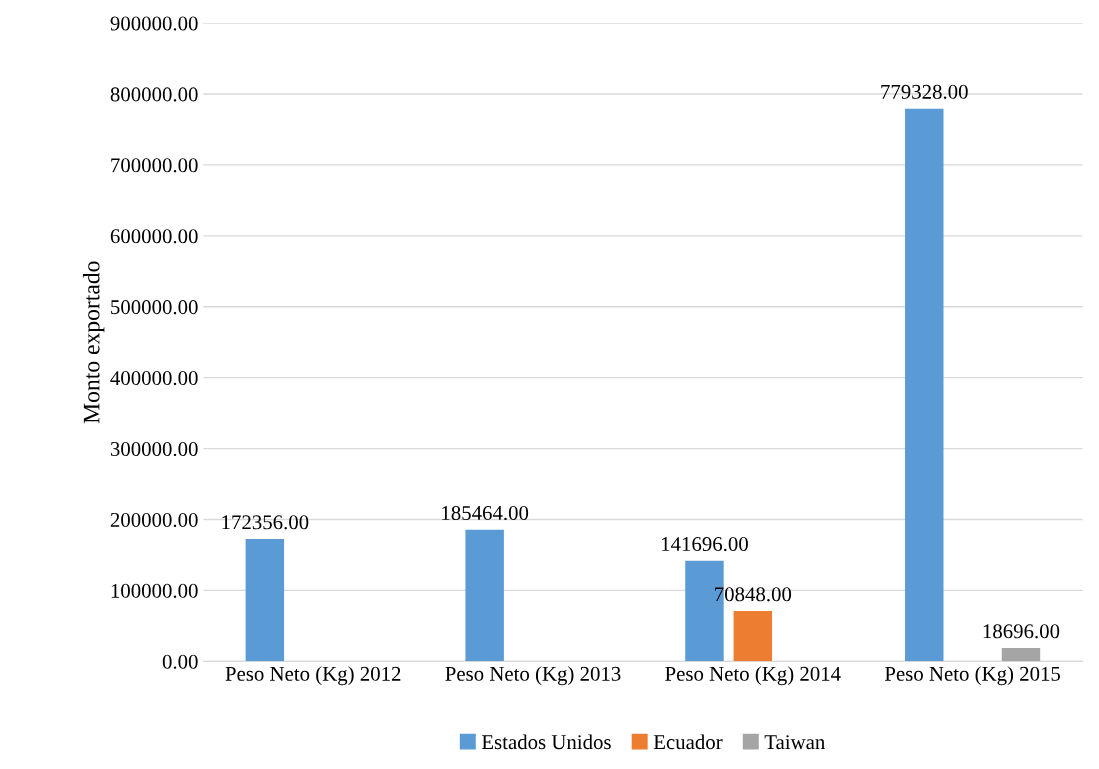 Image resolution: width=1099 pixels, height=769 pixels. I want to click on y-tick-label: 500000.00, so click(154, 307).